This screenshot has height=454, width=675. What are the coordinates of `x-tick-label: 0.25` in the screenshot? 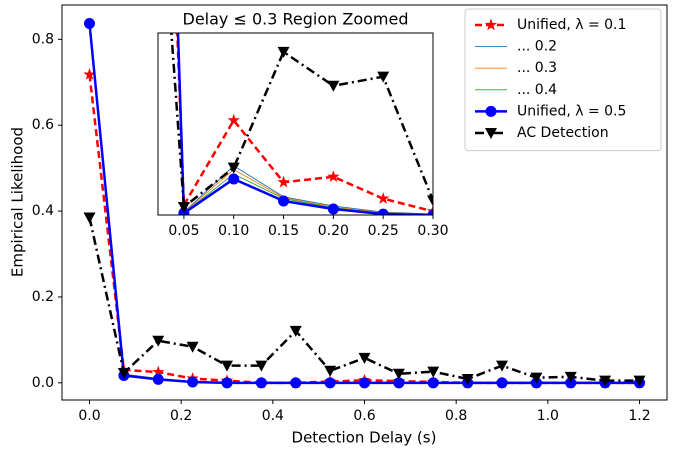 It's located at (383, 231).